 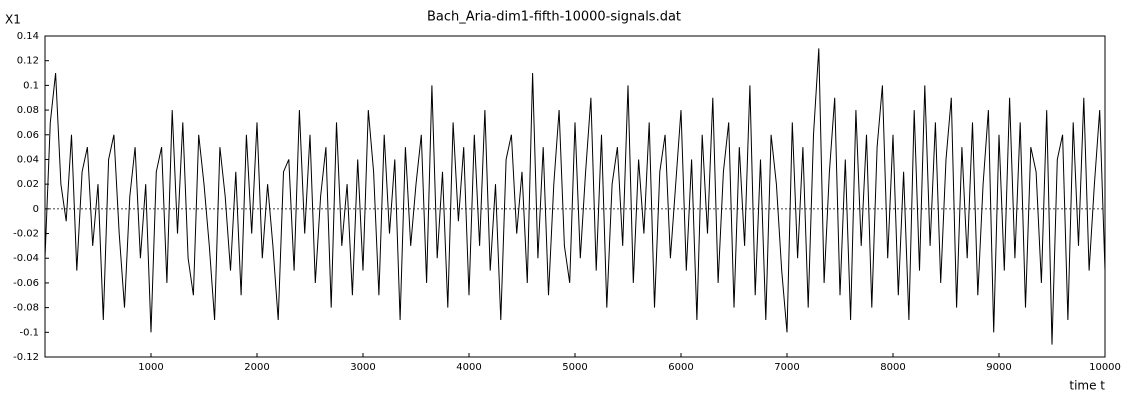 What do you see at coordinates (256, 367) in the screenshot?
I see `x-tick-label: 2000` at bounding box center [256, 367].